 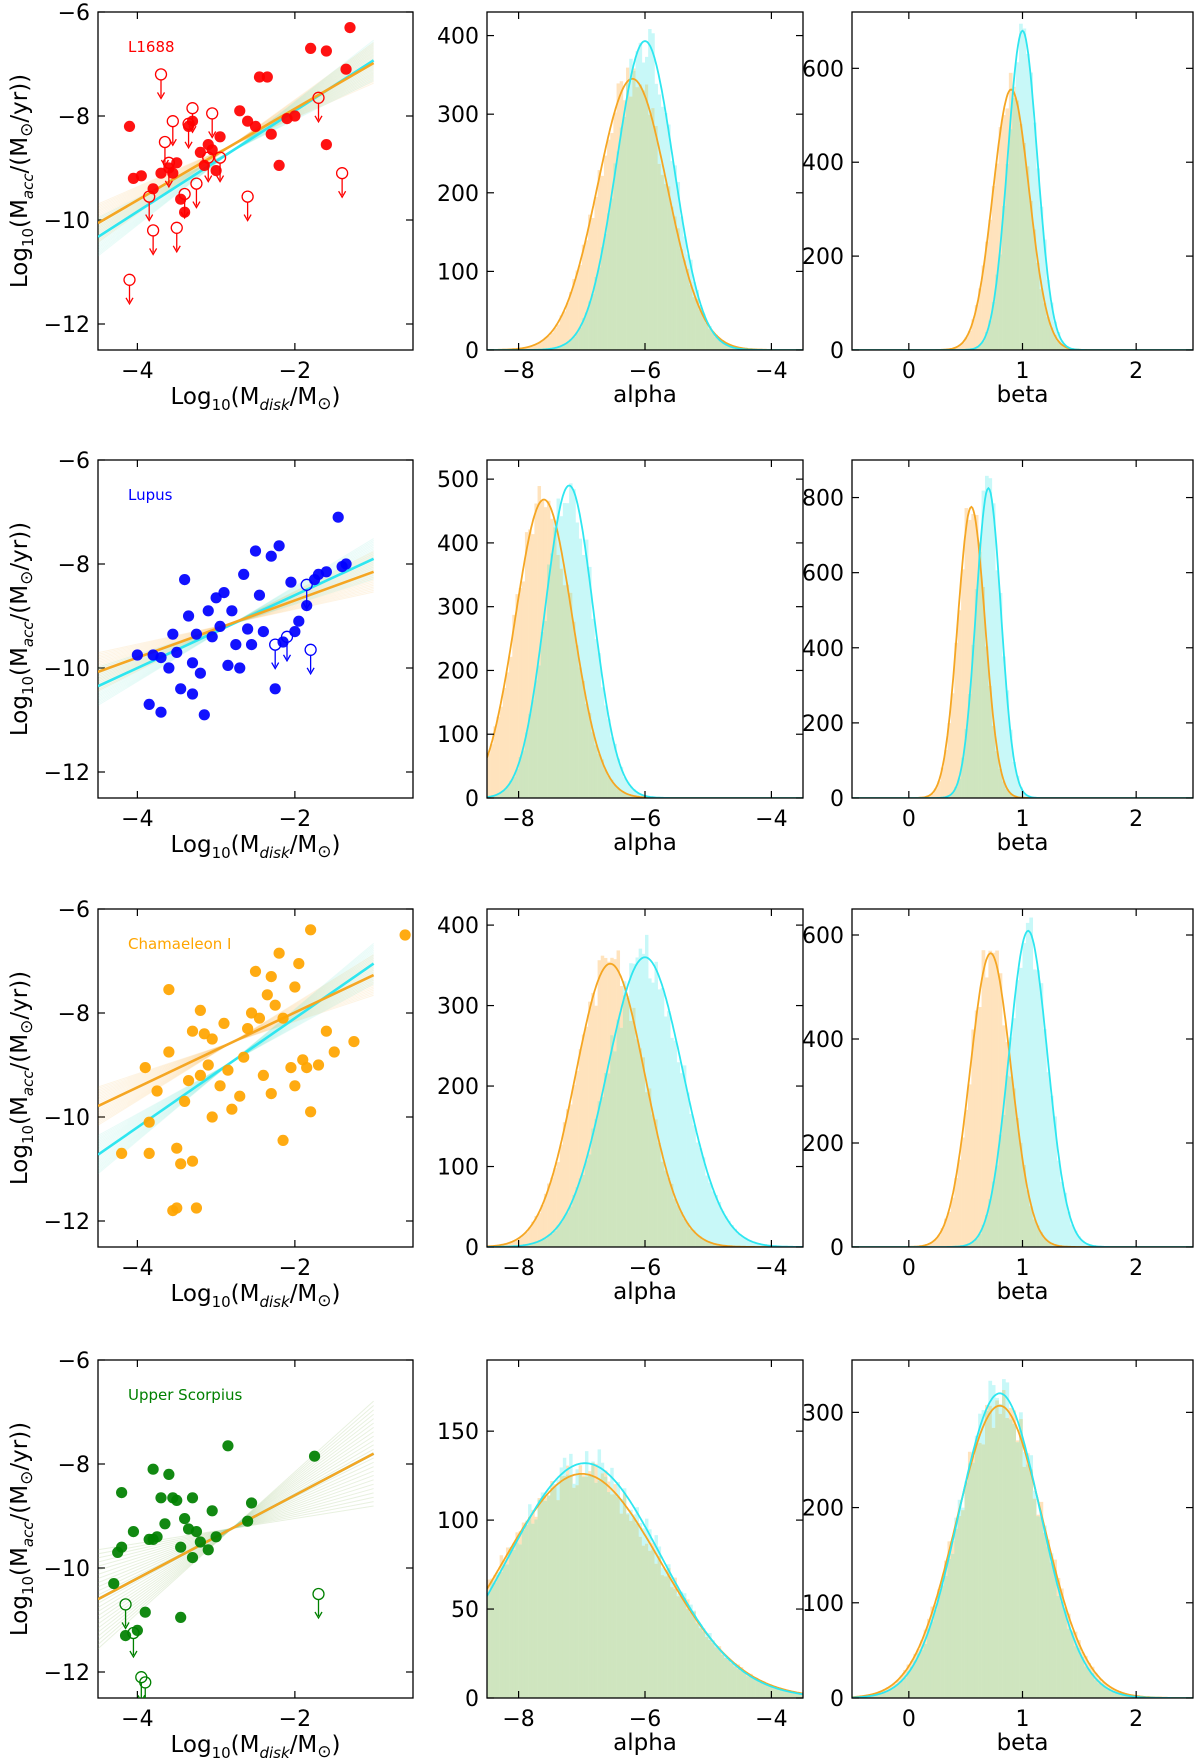 What do you see at coordinates (150, 495) in the screenshot?
I see `scatter-1-region-label: Lupus` at bounding box center [150, 495].